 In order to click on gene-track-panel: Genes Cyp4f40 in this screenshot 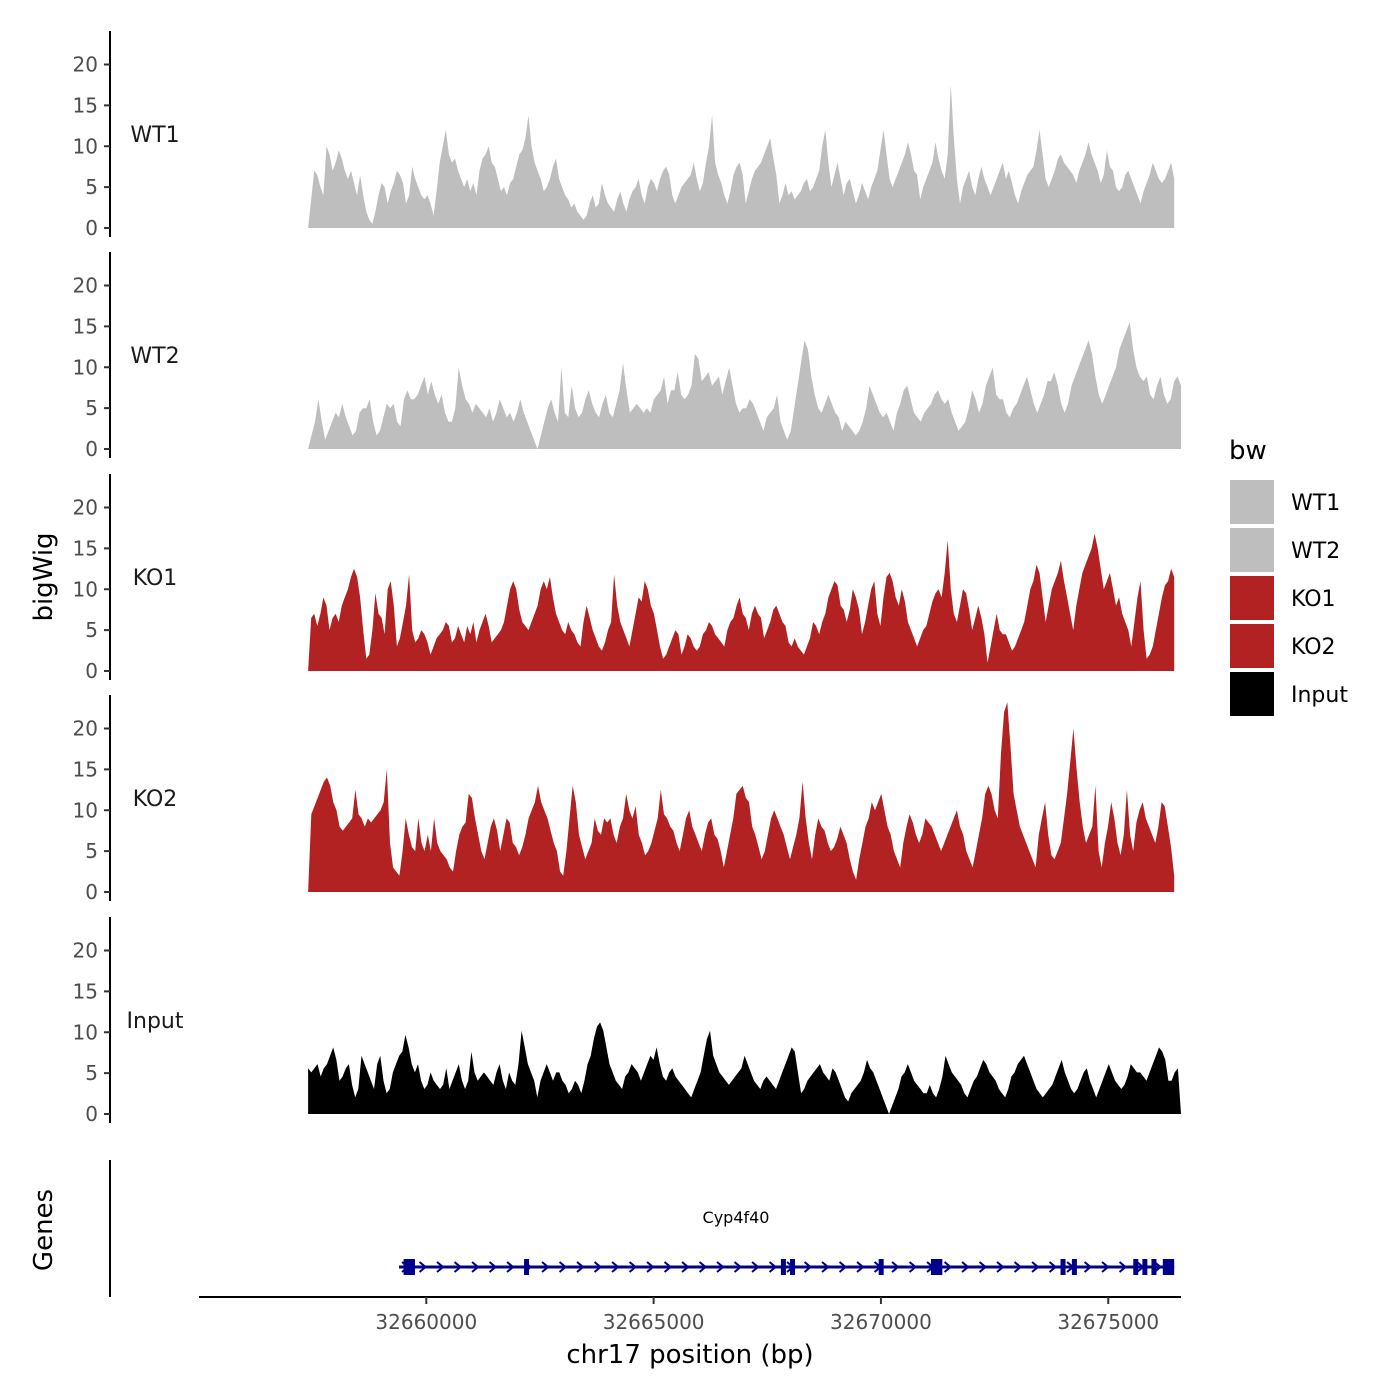, I will do `click(602, 1228)`.